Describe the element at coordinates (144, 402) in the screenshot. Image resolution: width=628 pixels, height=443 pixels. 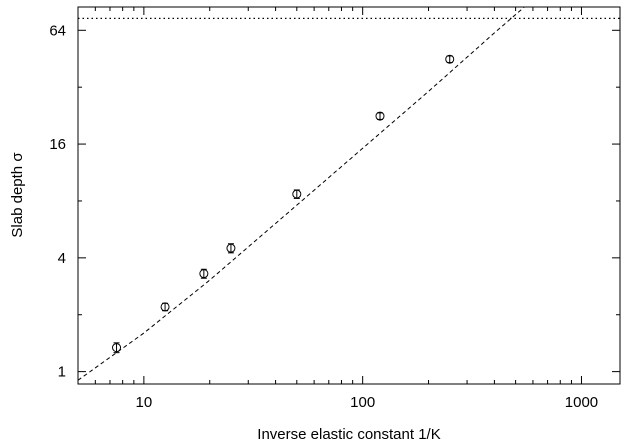
I see `x-tick-label: 10` at that location.